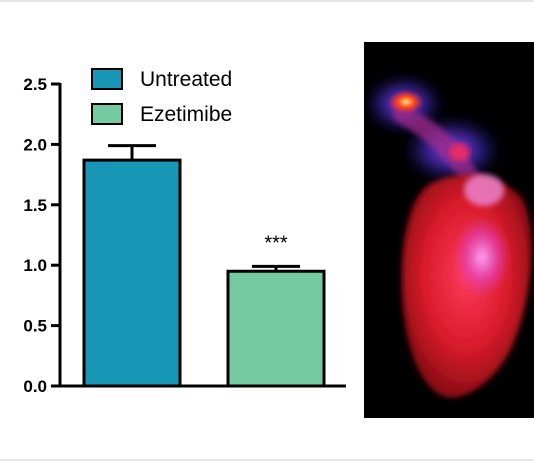  I want to click on y-tick-label: 1.5, so click(35, 205).